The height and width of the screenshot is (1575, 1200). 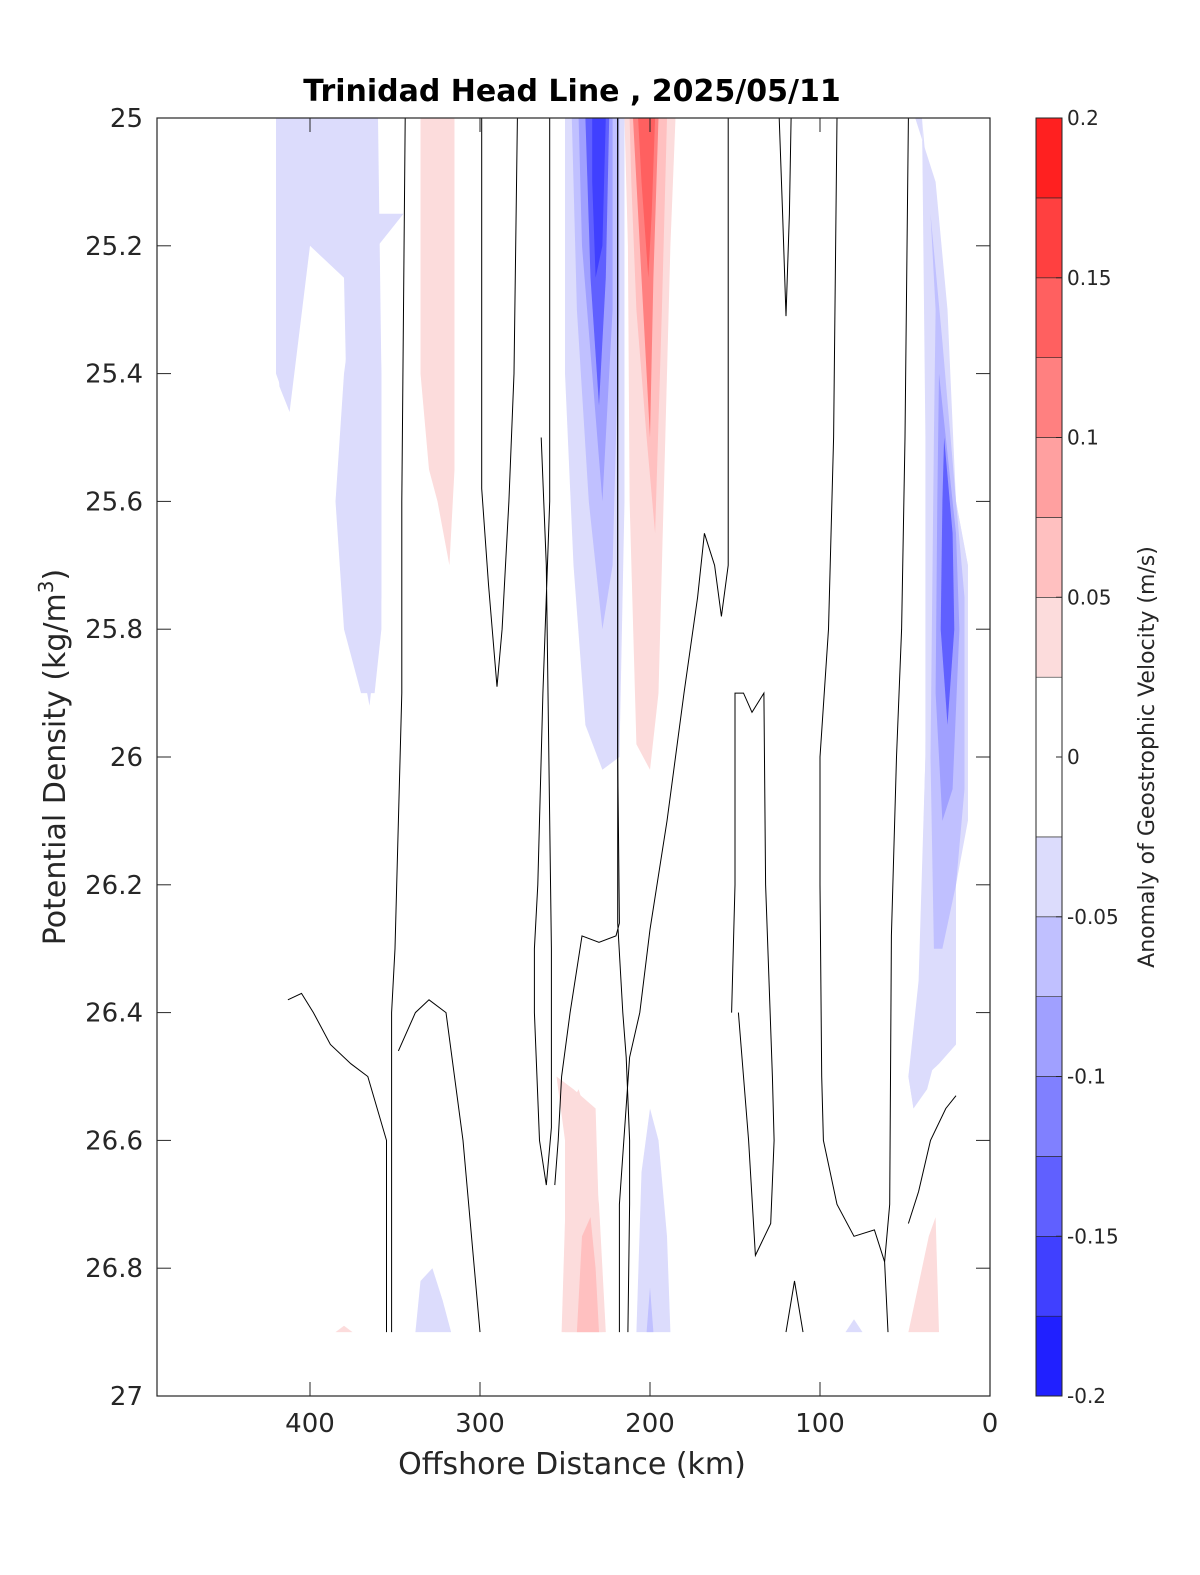 I want to click on chart-title: Trinidad Head Line , 2025/05/11, so click(x=571, y=91).